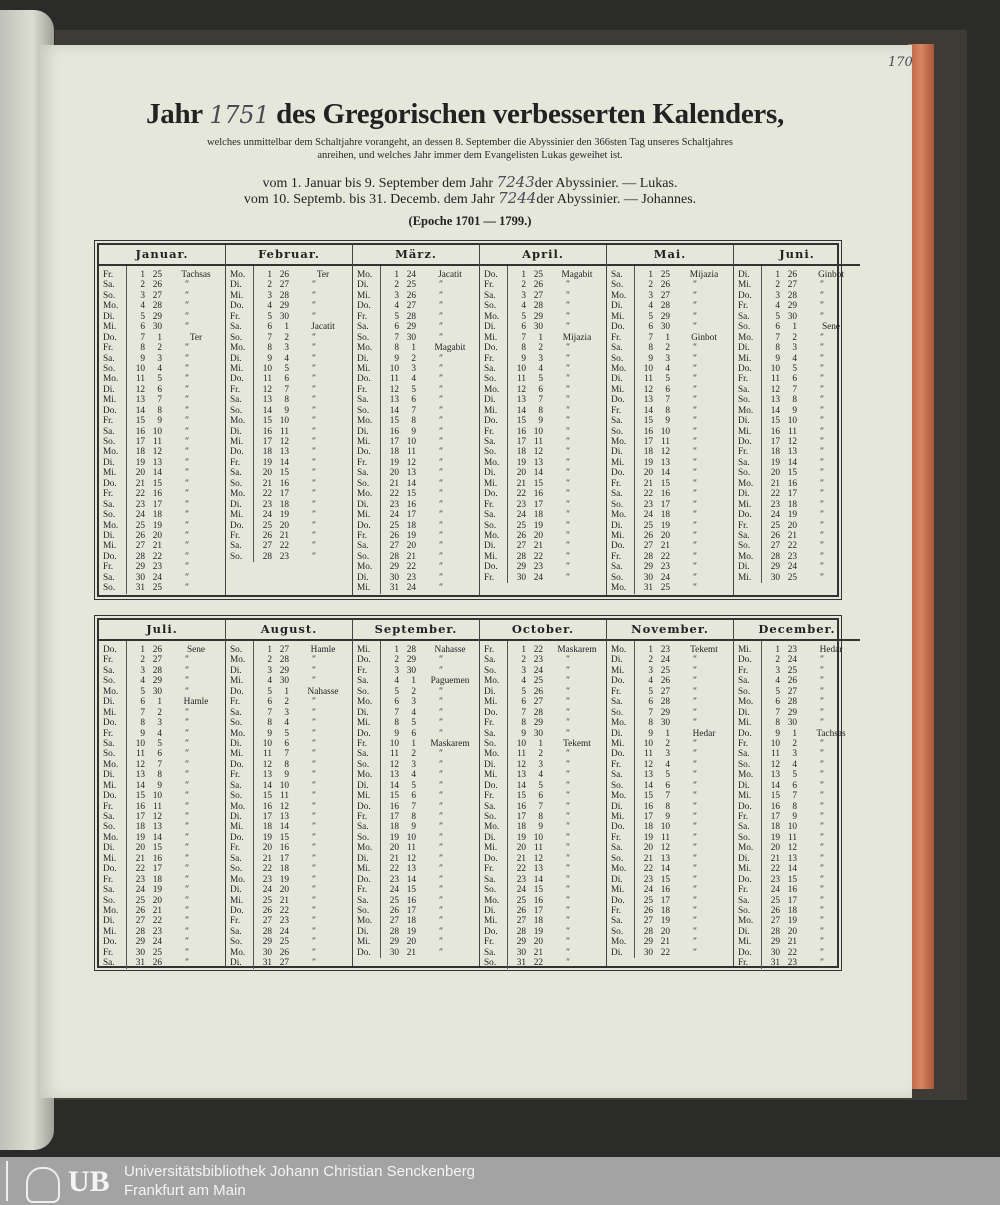 Image resolution: width=1000 pixels, height=1205 pixels. I want to click on day-row: Fr. 22 16 ″, so click(162, 494).